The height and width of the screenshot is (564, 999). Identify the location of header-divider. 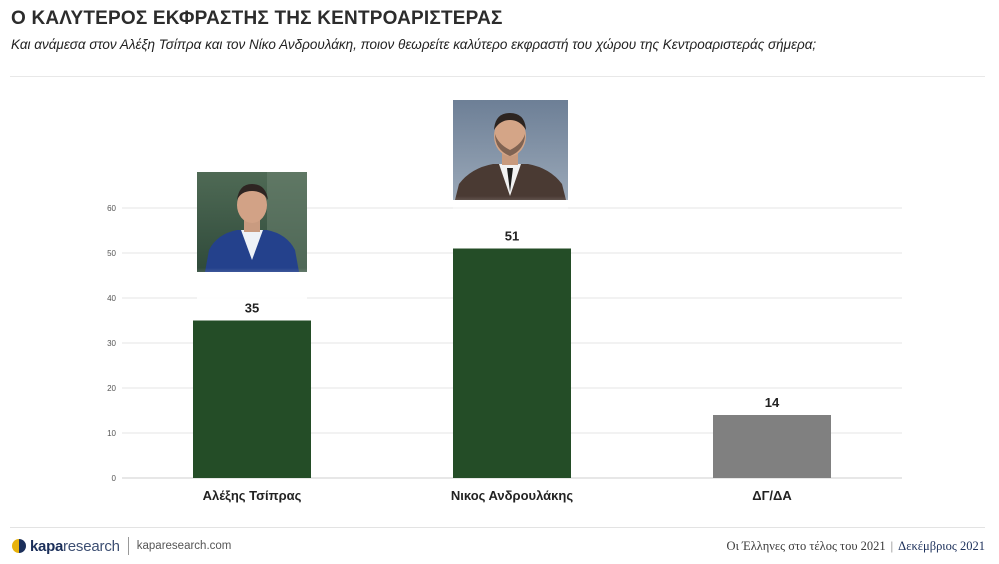
(497, 76).